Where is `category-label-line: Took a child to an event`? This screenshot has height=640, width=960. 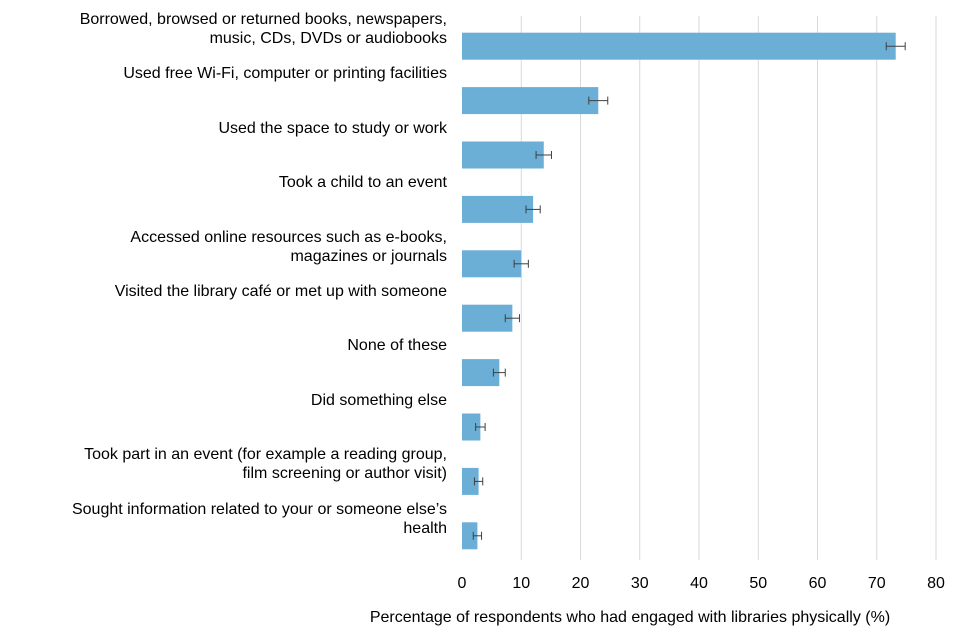
category-label-line: Took a child to an event is located at coordinates (362, 183).